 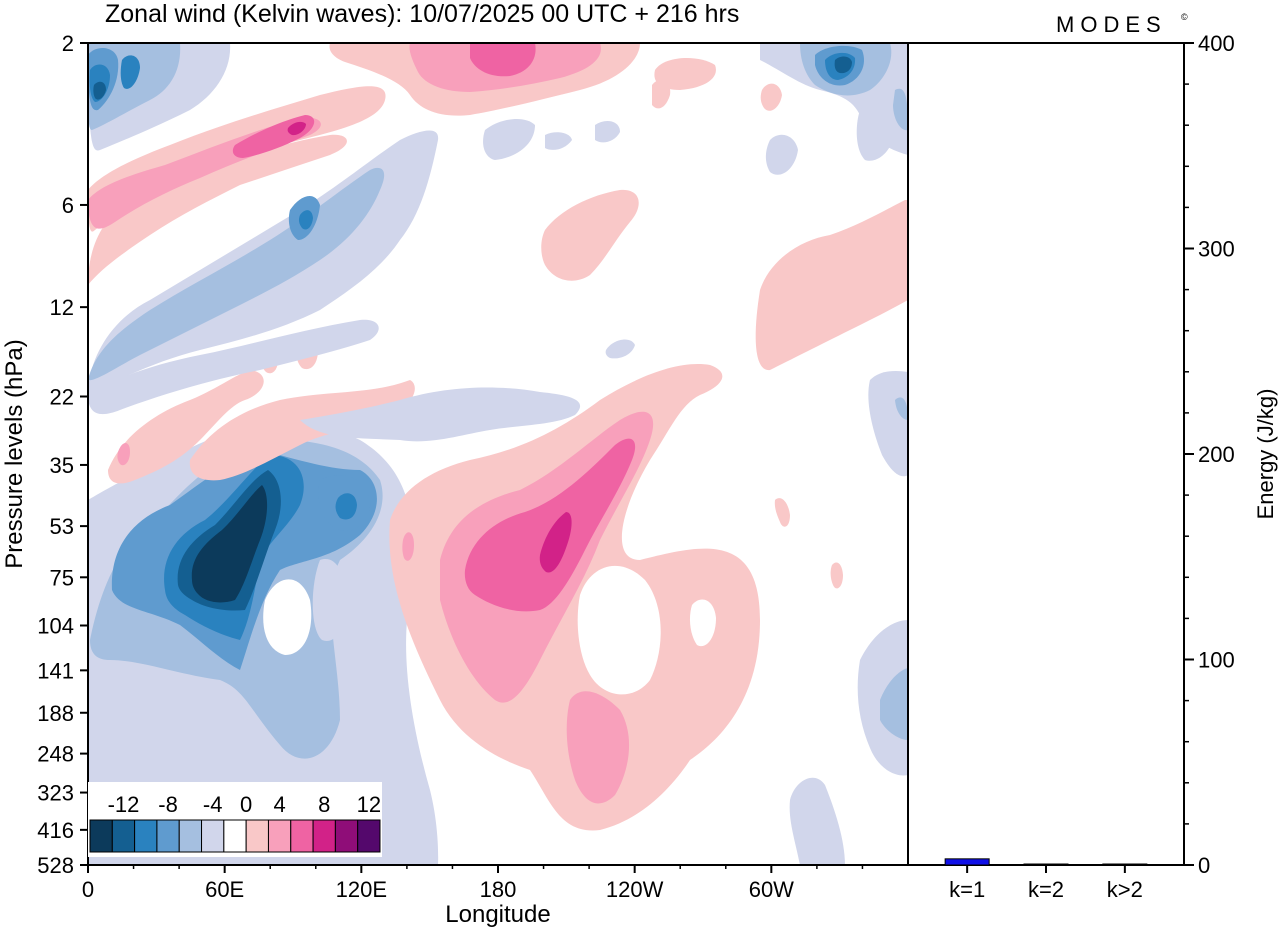 I want to click on brand-mark: ©, so click(x=1184, y=17).